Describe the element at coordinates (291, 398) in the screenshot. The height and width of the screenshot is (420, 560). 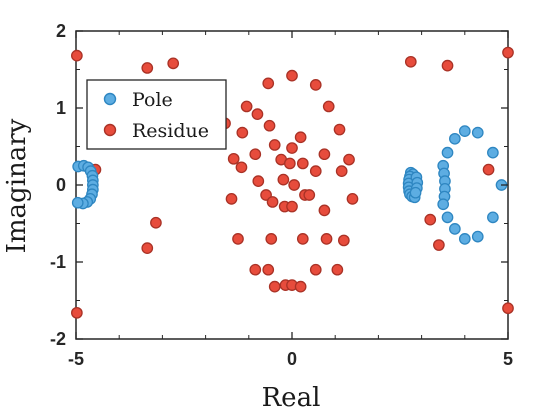
I see `x-axis-label: Real` at that location.